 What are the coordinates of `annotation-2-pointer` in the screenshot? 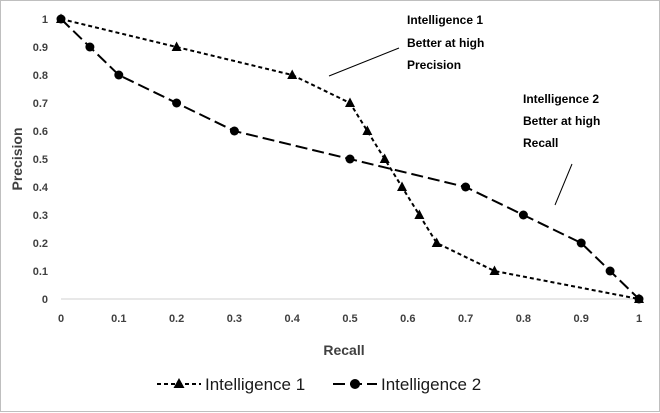 It's located at (563, 184).